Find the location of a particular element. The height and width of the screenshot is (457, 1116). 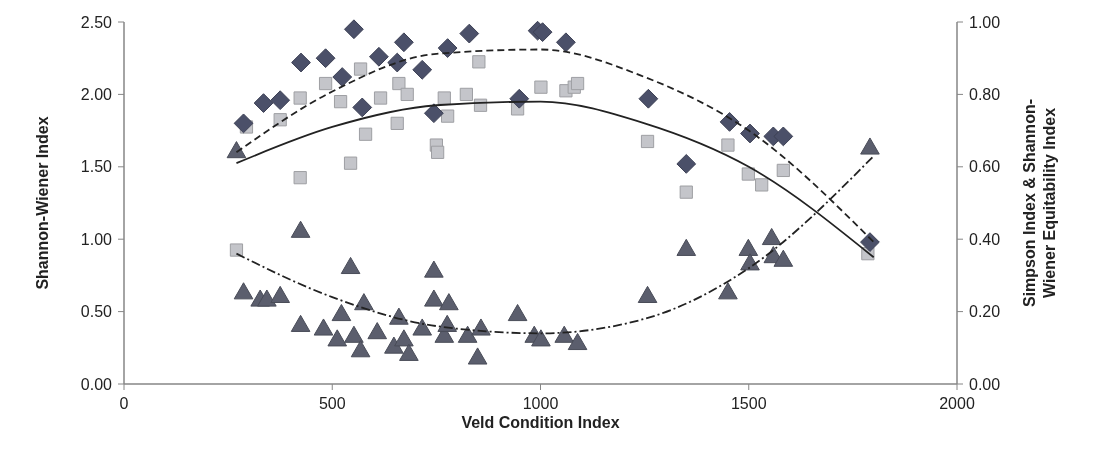

x-tick-label: 1000 is located at coordinates (540, 403).